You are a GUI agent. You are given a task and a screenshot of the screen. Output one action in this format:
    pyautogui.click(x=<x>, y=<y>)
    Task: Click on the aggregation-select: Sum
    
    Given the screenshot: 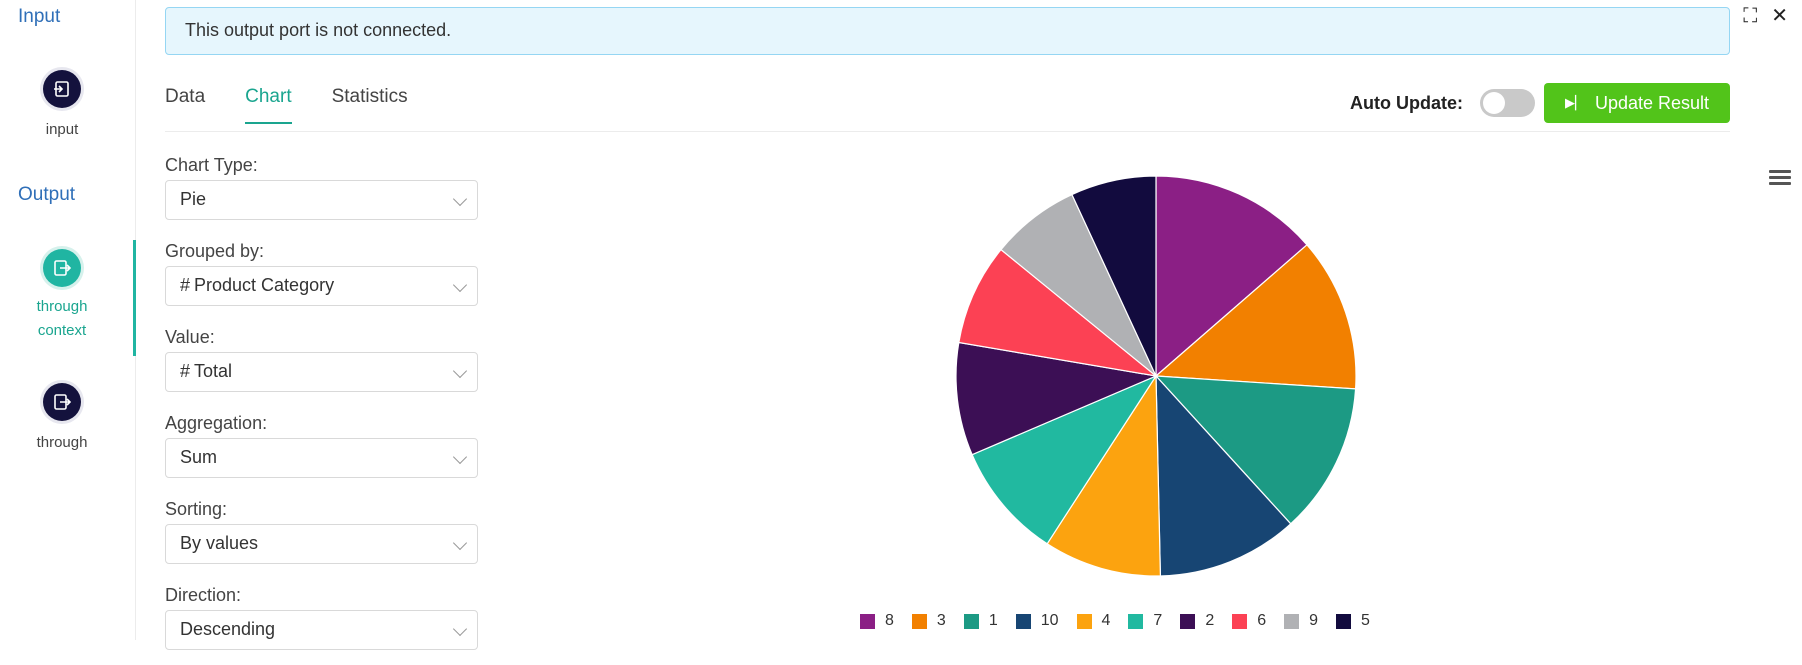 What is the action you would take?
    pyautogui.click(x=321, y=458)
    